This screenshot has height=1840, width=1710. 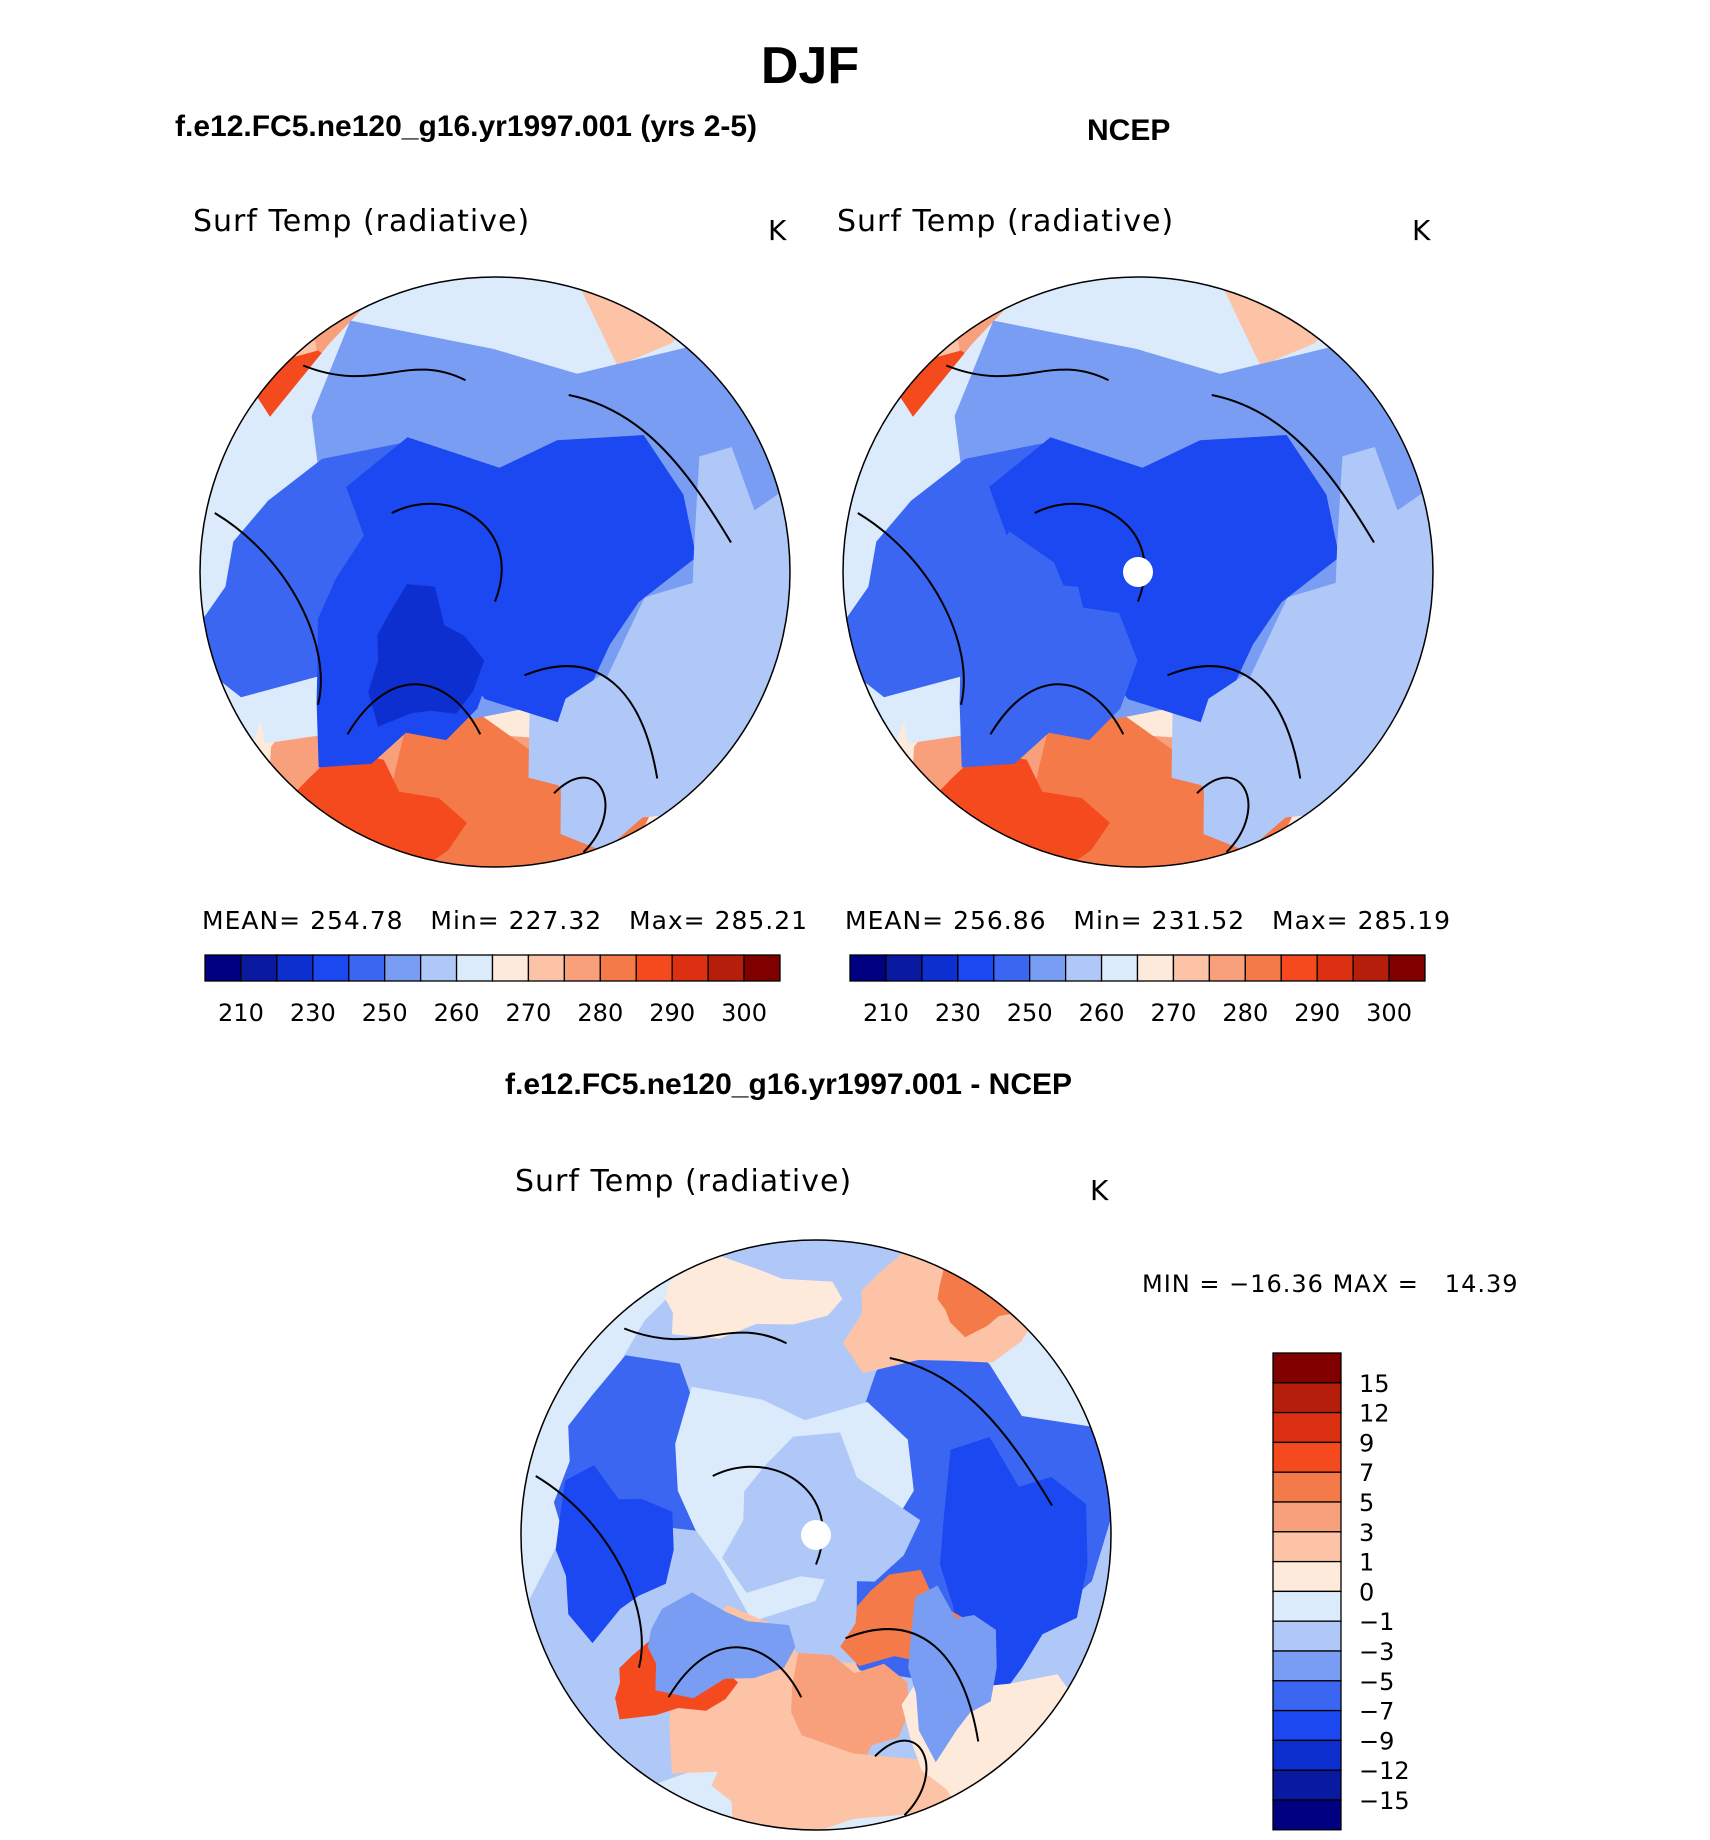 What do you see at coordinates (1376, 1712) in the screenshot?
I see `diff-colorbar-tick-label: −7` at bounding box center [1376, 1712].